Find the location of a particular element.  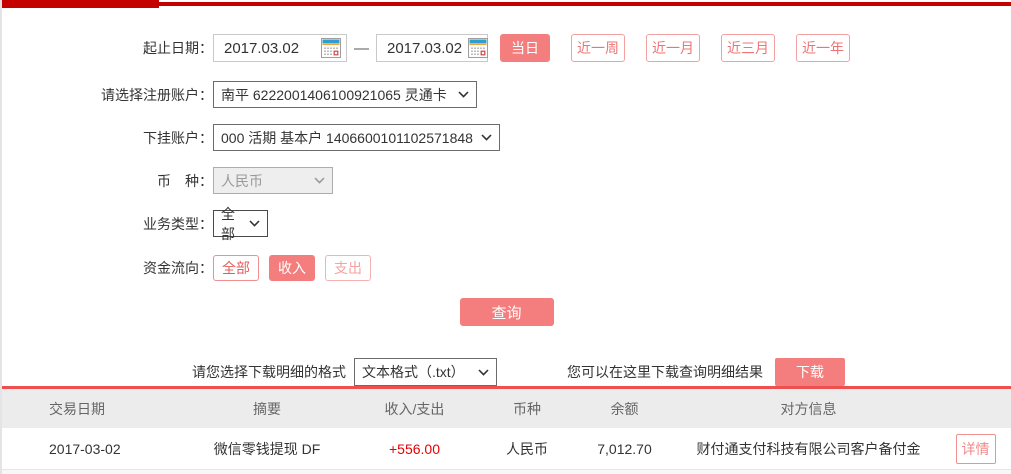

date-range-label: 起止日期： is located at coordinates (178, 48).